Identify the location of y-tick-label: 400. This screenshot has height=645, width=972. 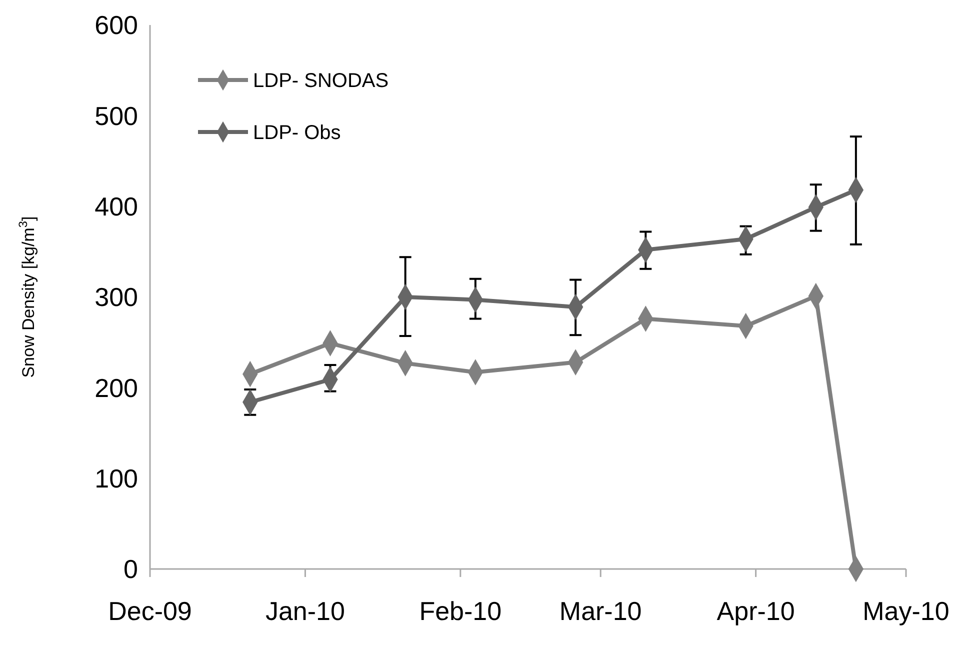
(116, 206).